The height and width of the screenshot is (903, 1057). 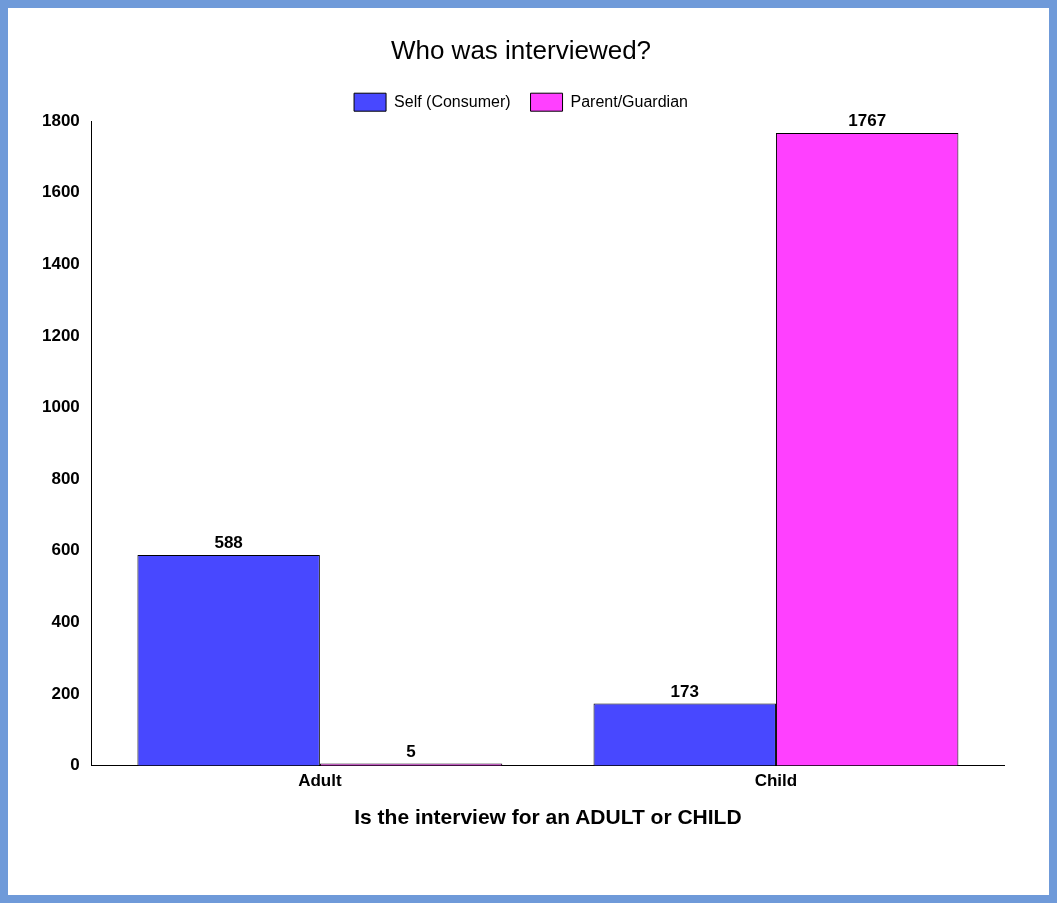 What do you see at coordinates (65, 478) in the screenshot?
I see `y-tick-label: 800` at bounding box center [65, 478].